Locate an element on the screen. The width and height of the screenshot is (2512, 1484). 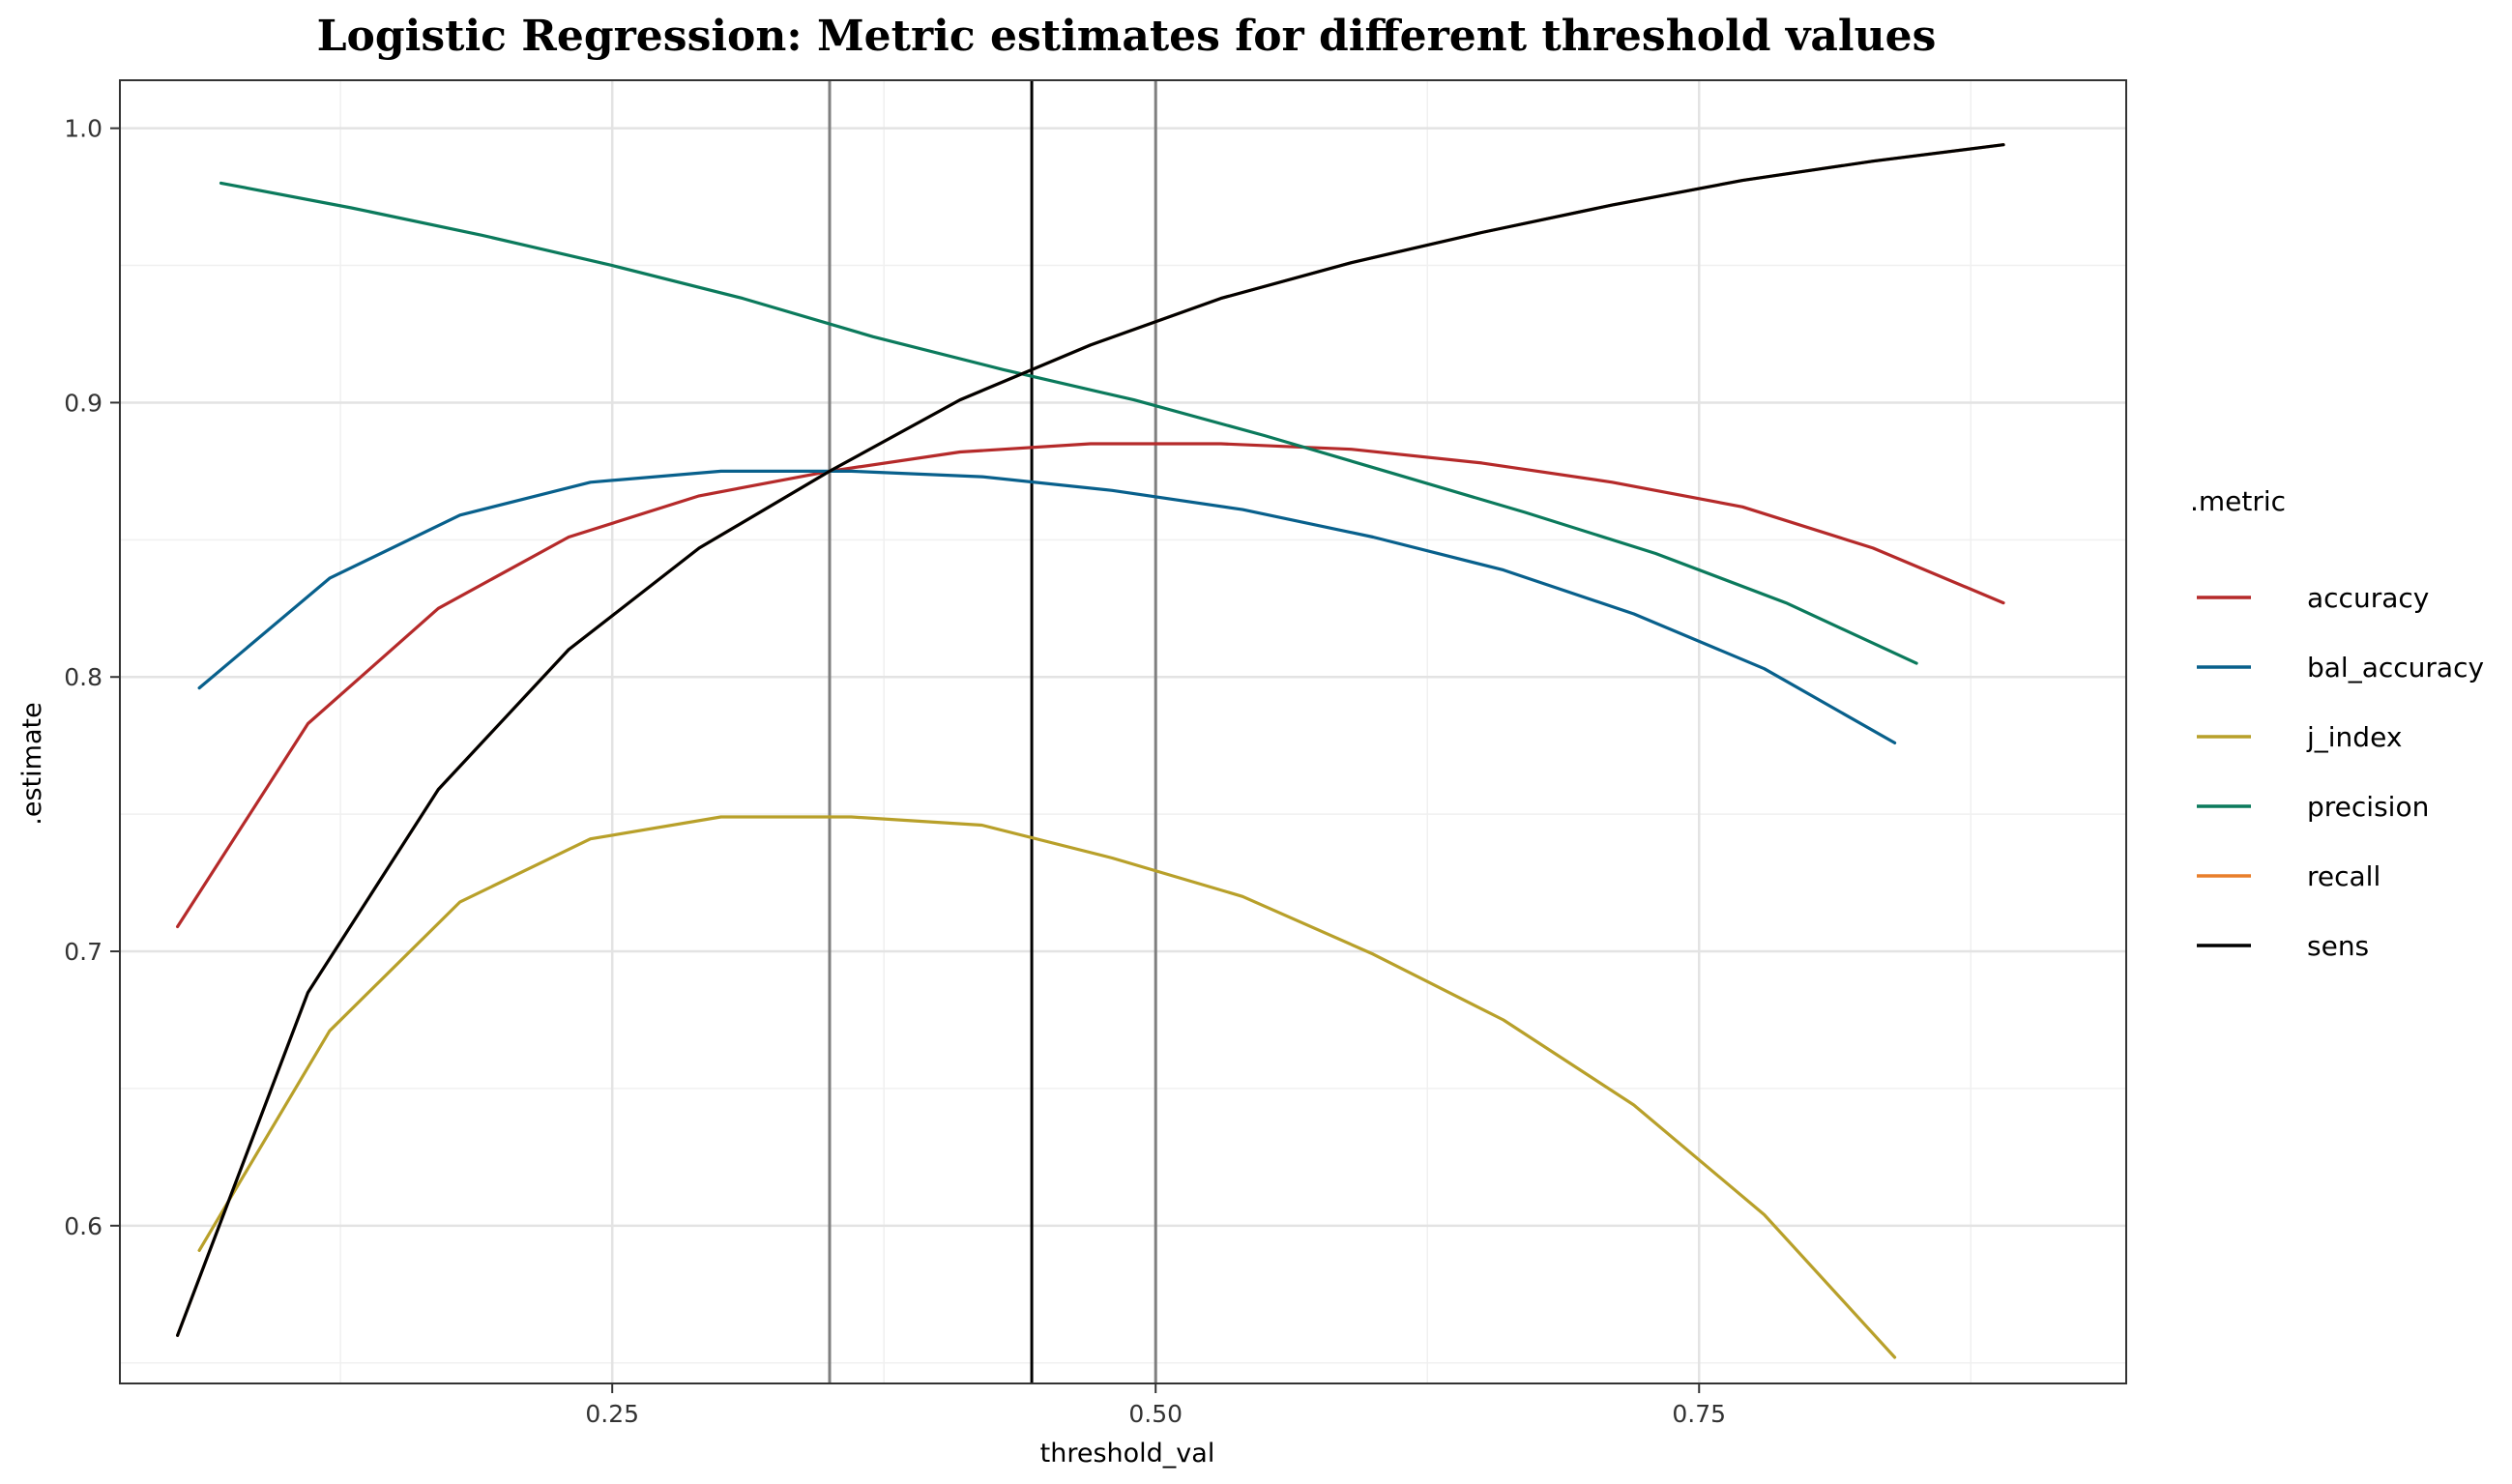
legend-label-bal_accuracy: bal_accuracy is located at coordinates (2395, 668).